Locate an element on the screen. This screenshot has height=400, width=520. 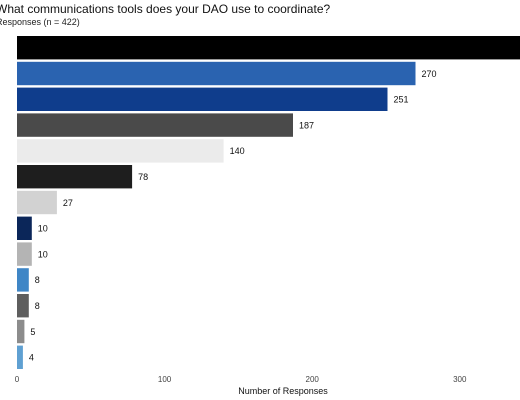
value-label-10: 8 is located at coordinates (37, 306).